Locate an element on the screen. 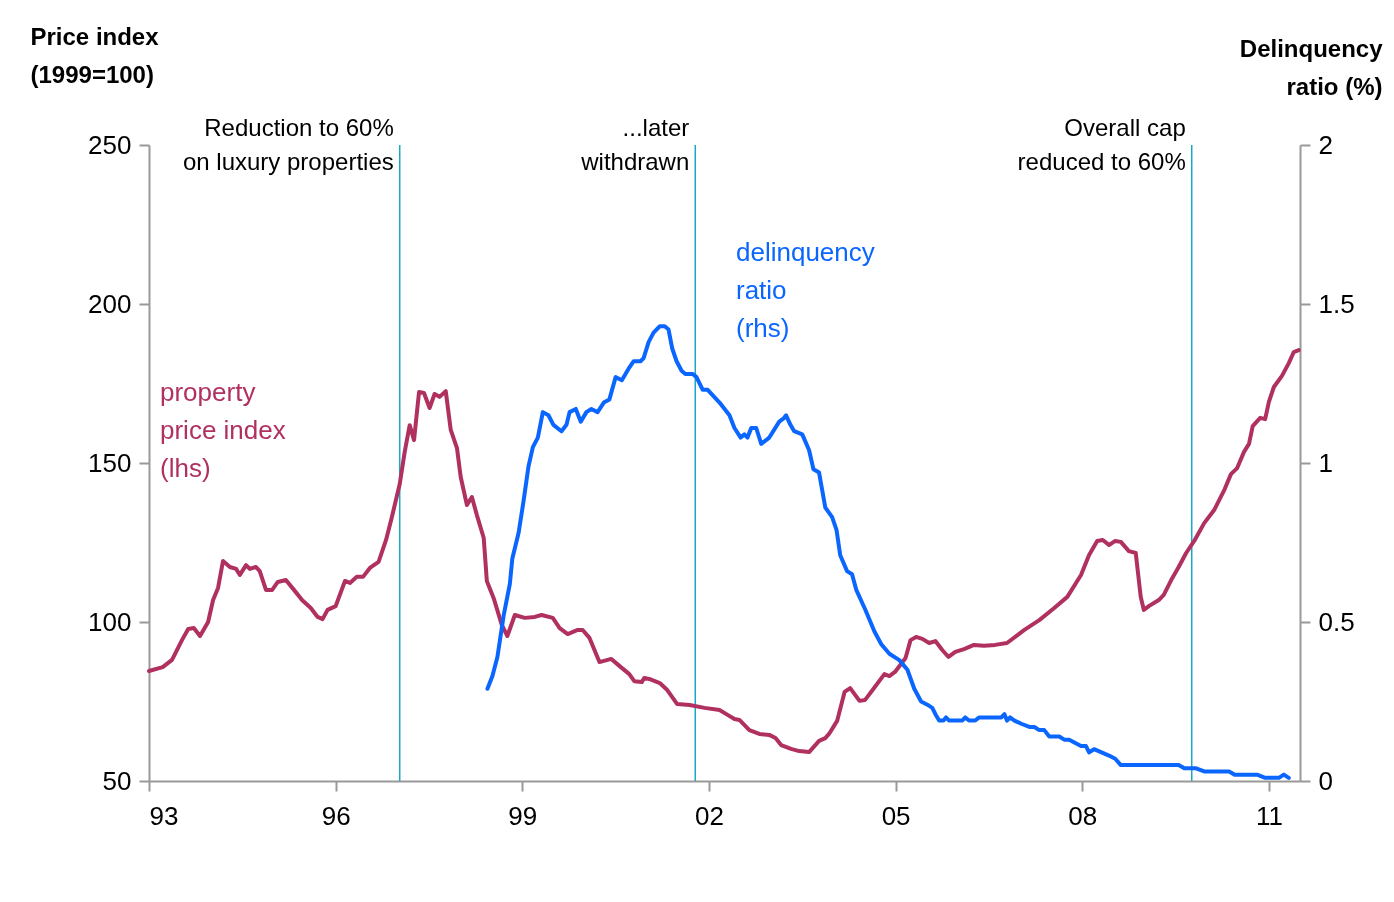  y2-tick-label: 2 is located at coordinates (1325, 144).